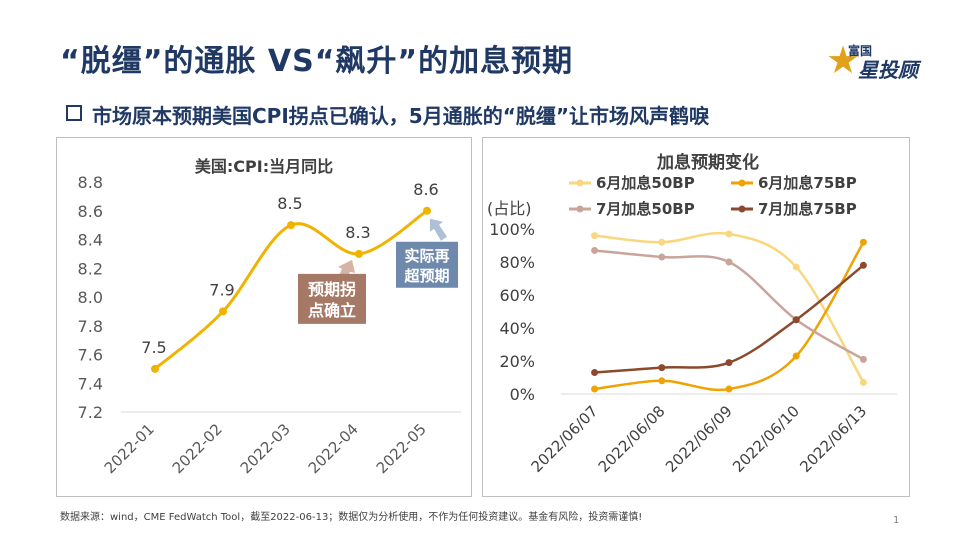 The height and width of the screenshot is (540, 960). I want to click on annotation-text: 实际再, so click(426, 256).